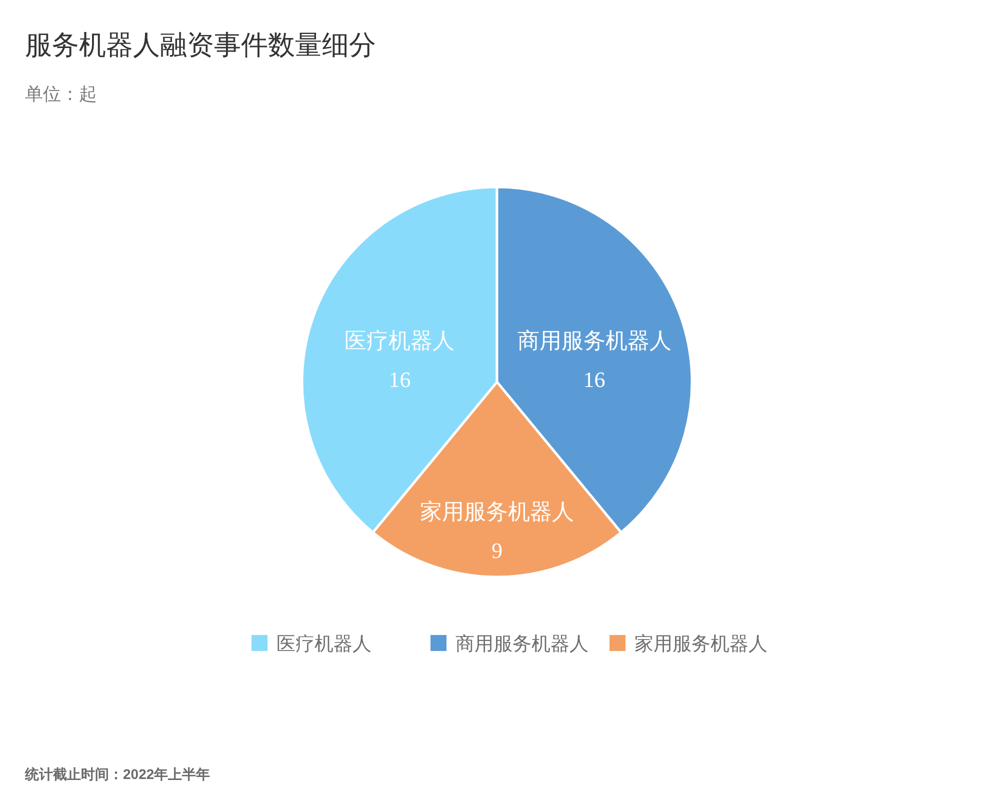 Image resolution: width=1000 pixels, height=800 pixels. Describe the element at coordinates (200, 45) in the screenshot. I see `title: 服务机器人融资事件数量细分` at that location.